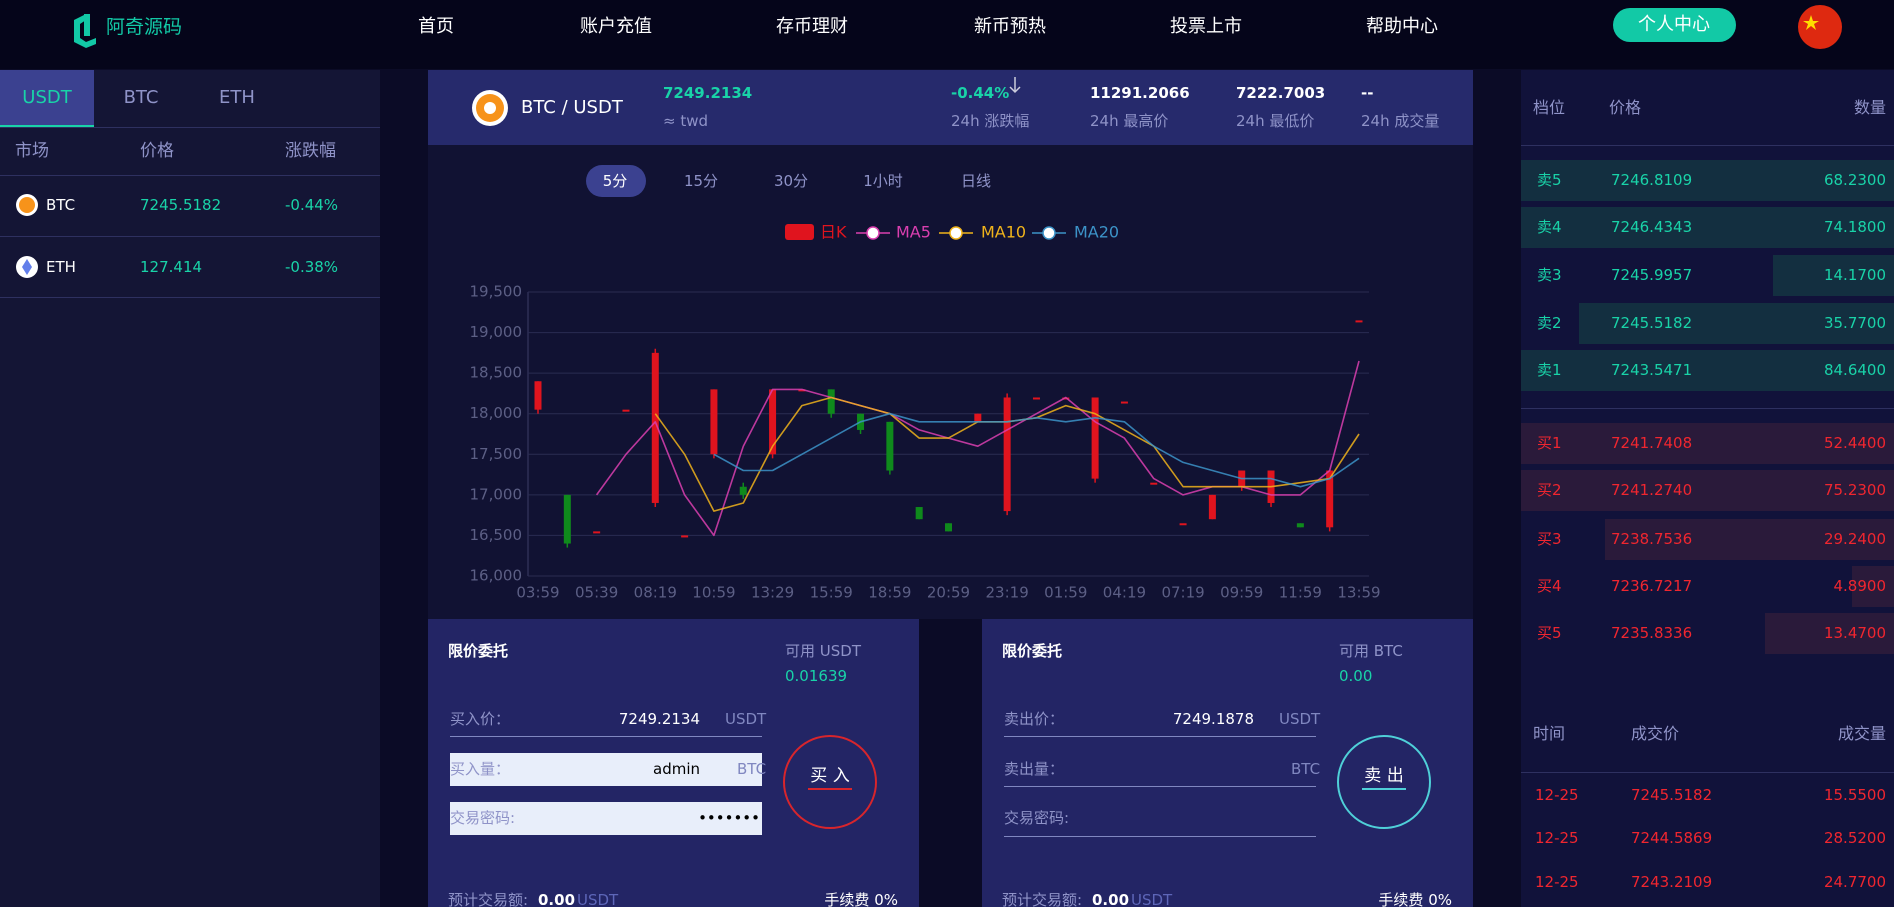 Image resolution: width=1894 pixels, height=907 pixels. What do you see at coordinates (1549, 227) in the screenshot?
I see `level: 卖4` at bounding box center [1549, 227].